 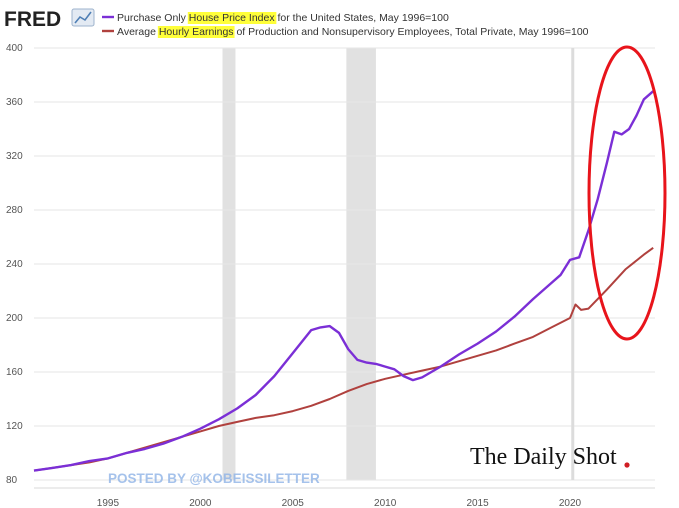 What do you see at coordinates (14, 156) in the screenshot?
I see `y-tick-label: 320` at bounding box center [14, 156].